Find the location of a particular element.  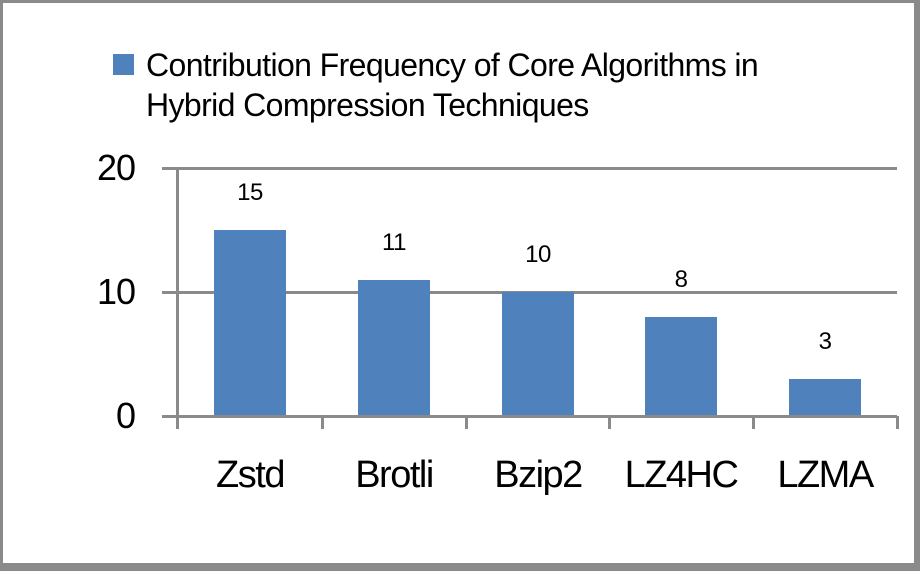

bar-value-label: 3 is located at coordinates (825, 341).